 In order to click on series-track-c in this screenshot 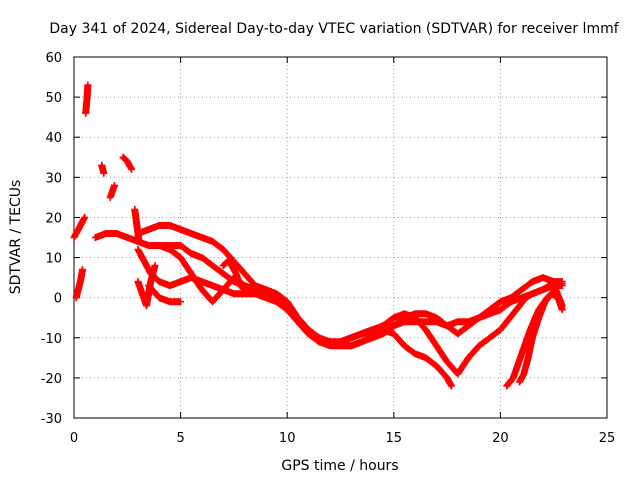, I will do `click(87, 99)`.